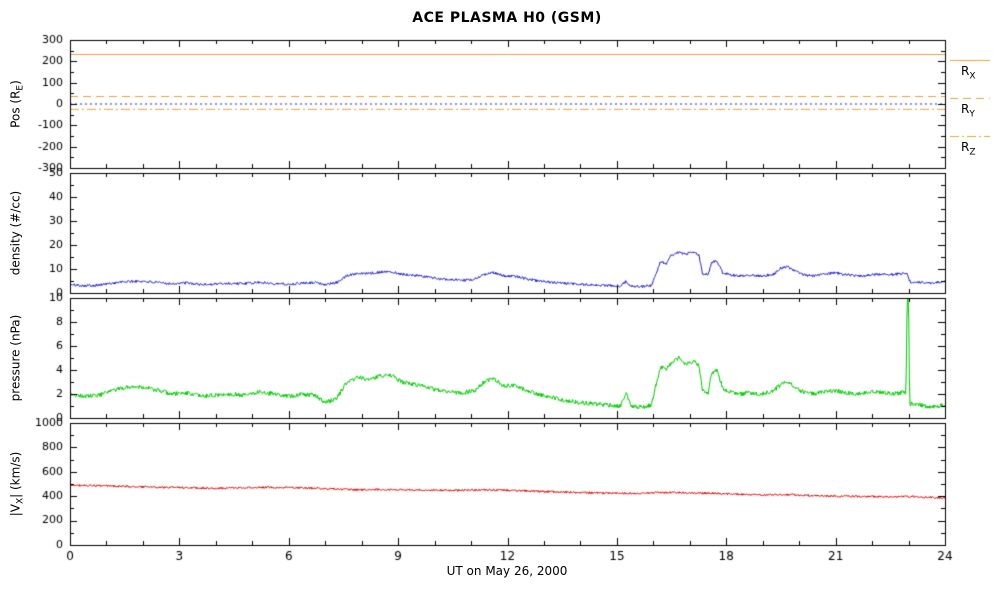 The width and height of the screenshot is (993, 600). I want to click on y-axis-label-density: density (#/cc), so click(16, 233).